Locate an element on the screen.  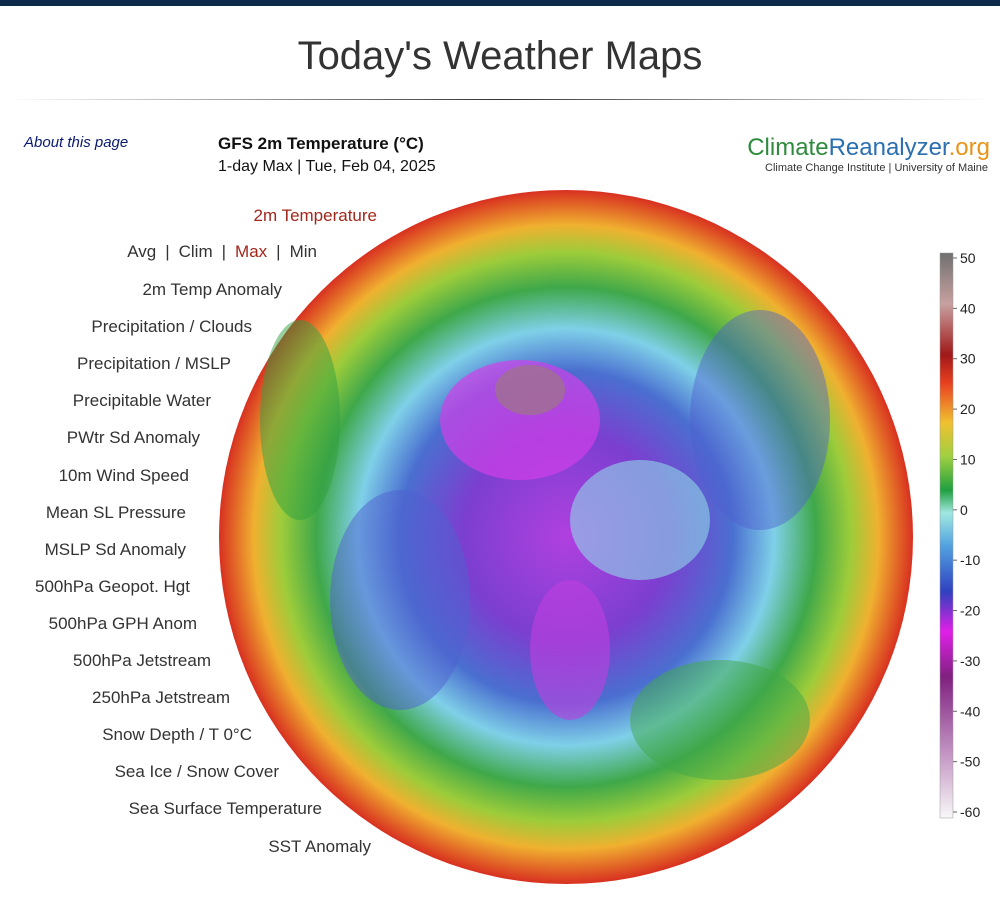
divider is located at coordinates (500, 99).